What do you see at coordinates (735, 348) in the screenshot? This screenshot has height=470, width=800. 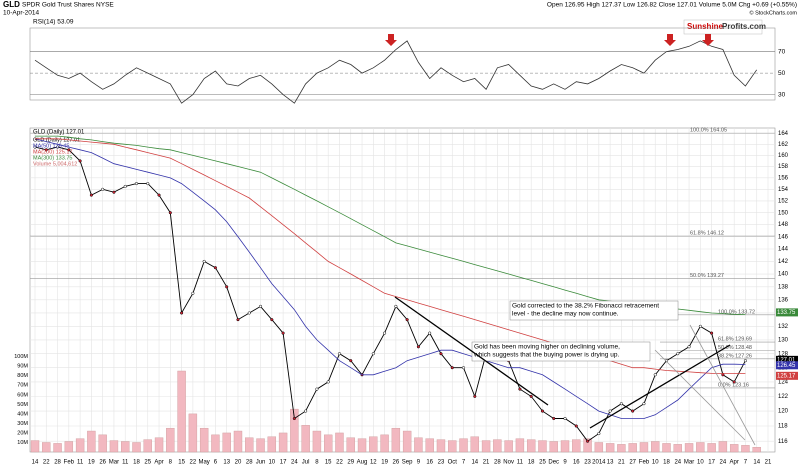 I see `fib-label: 50.0% 128.48` at bounding box center [735, 348].